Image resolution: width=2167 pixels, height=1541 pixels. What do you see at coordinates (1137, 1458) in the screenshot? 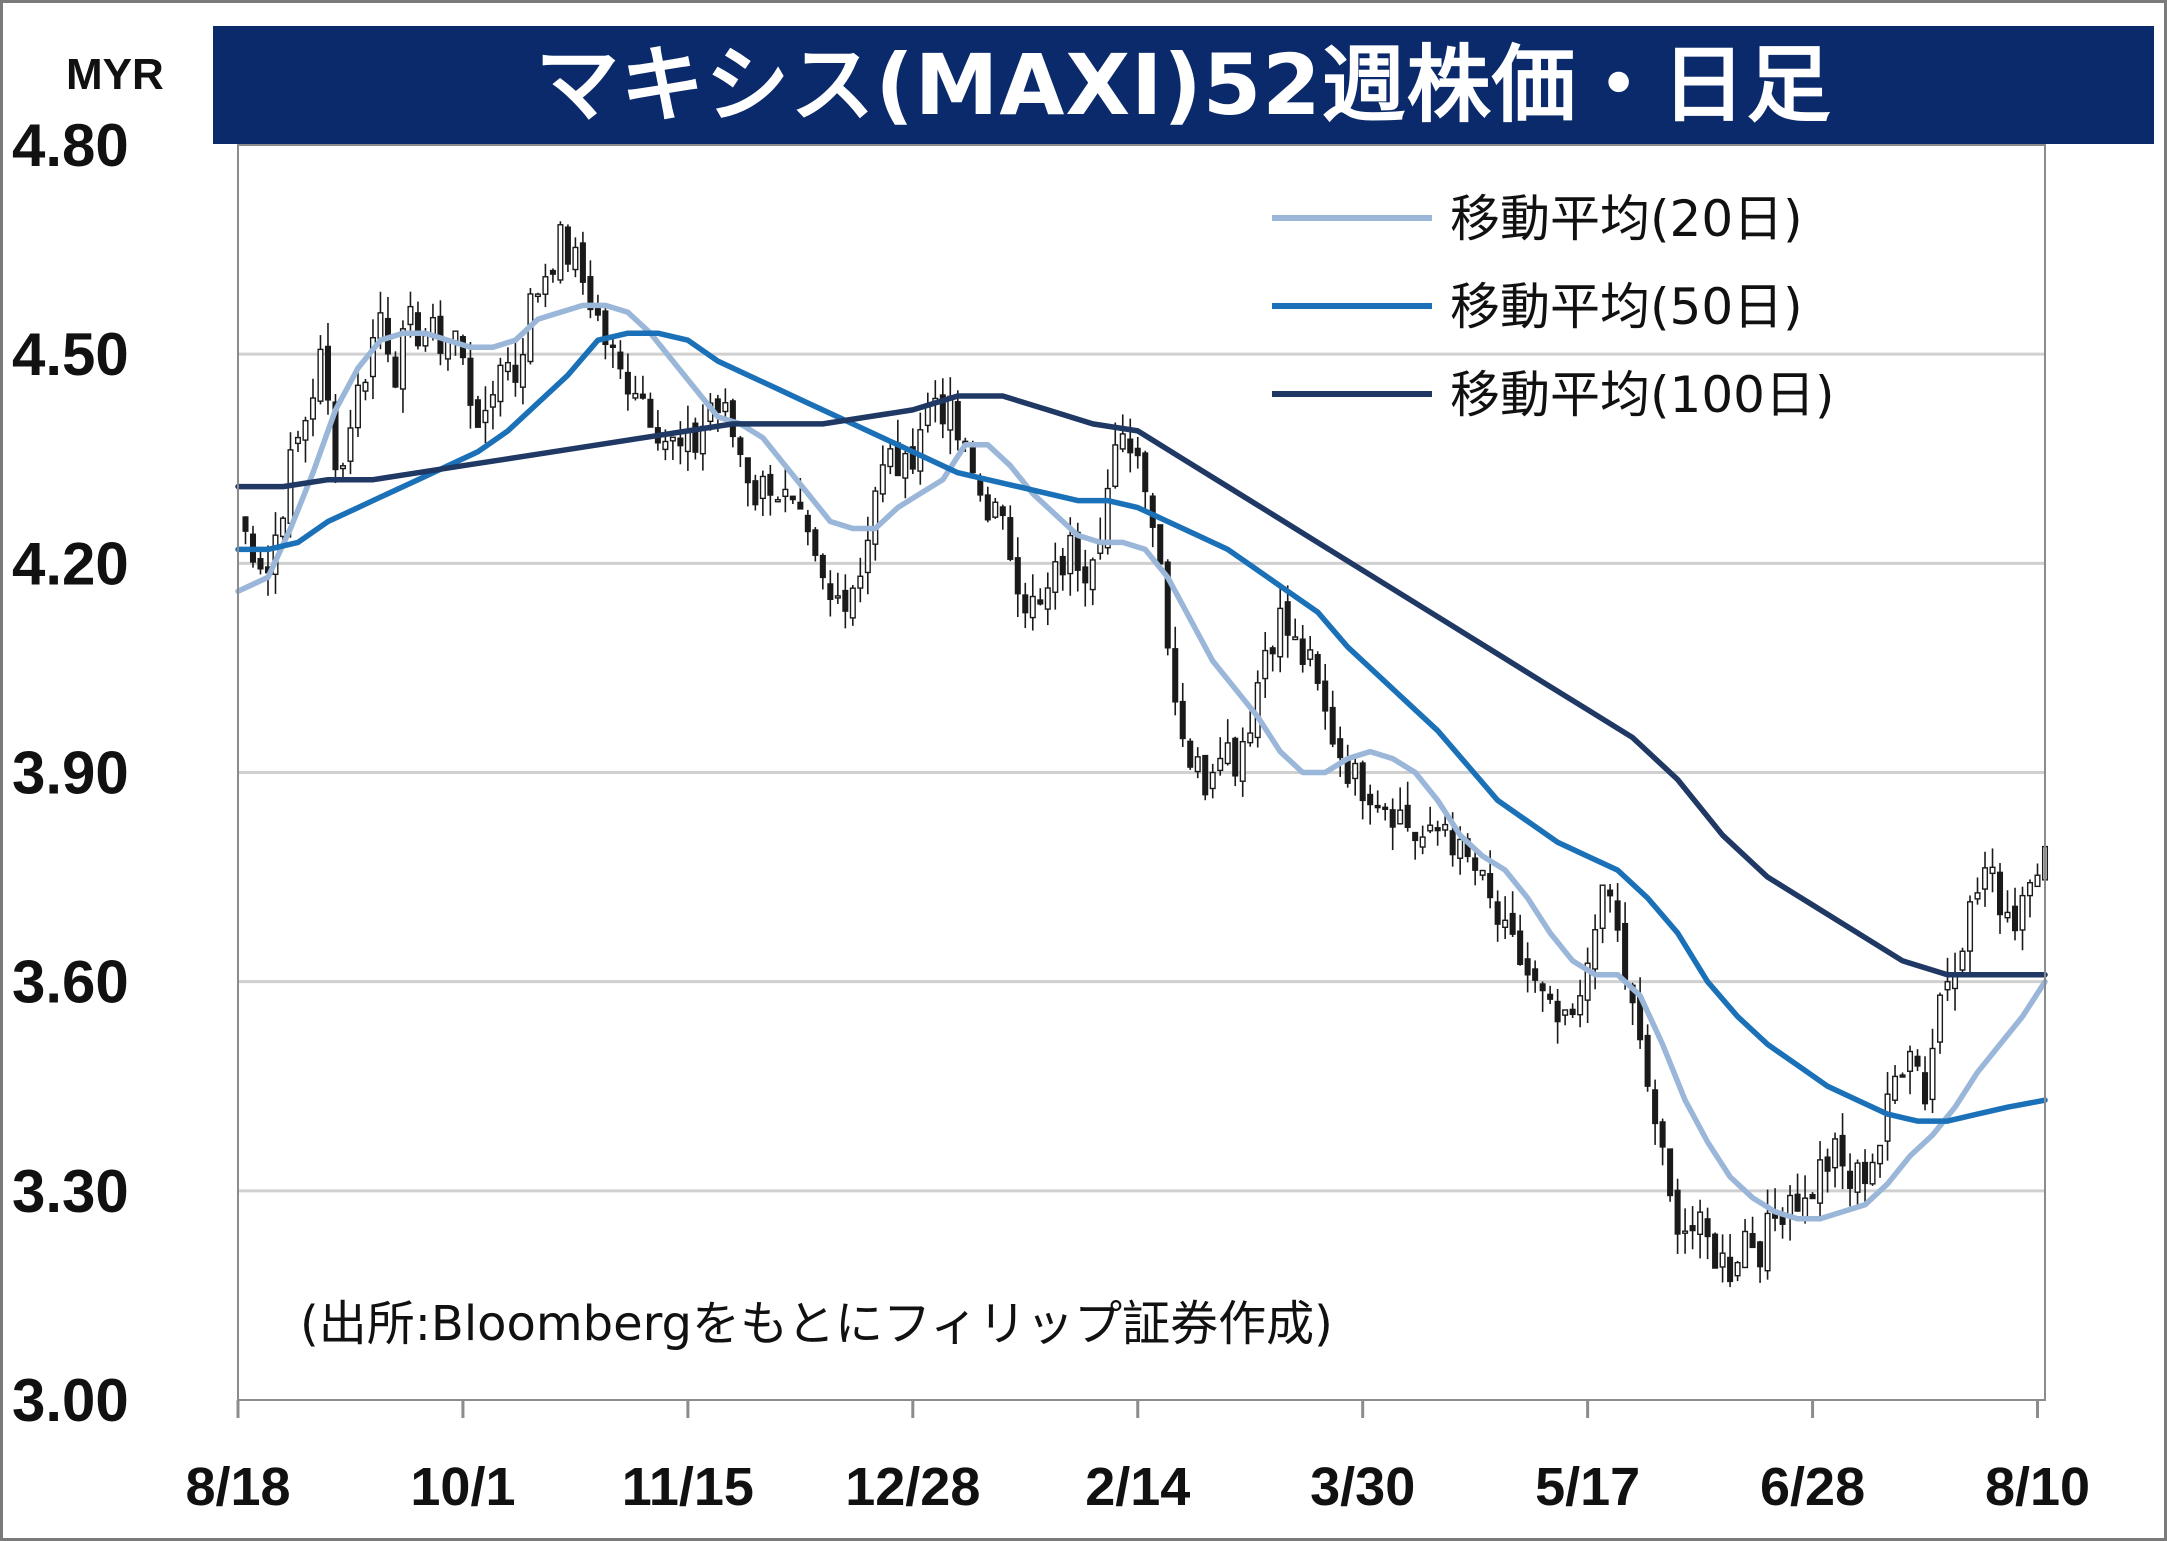
I see `x-axis-ticks: 8/18 10/1 11/15 12/28 2/14 3/30 5/17 6/28 8/10` at bounding box center [1137, 1458].